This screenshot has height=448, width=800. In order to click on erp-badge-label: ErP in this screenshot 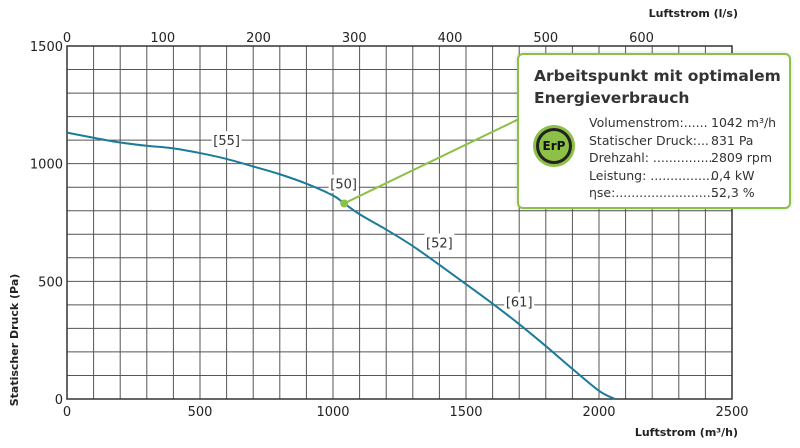, I will do `click(554, 146)`.